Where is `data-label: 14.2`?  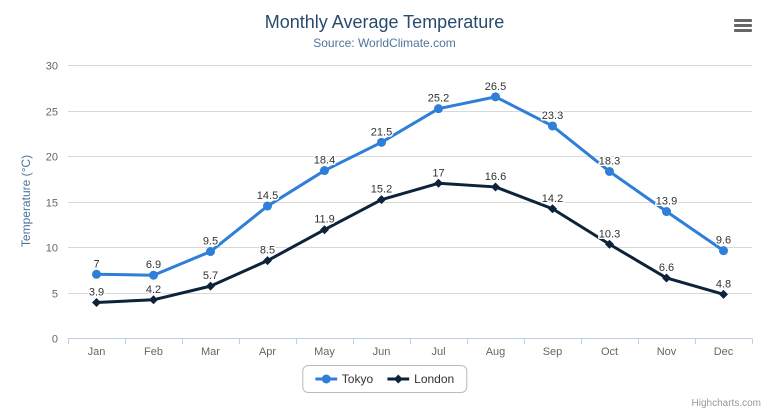
data-label: 14.2 is located at coordinates (552, 199).